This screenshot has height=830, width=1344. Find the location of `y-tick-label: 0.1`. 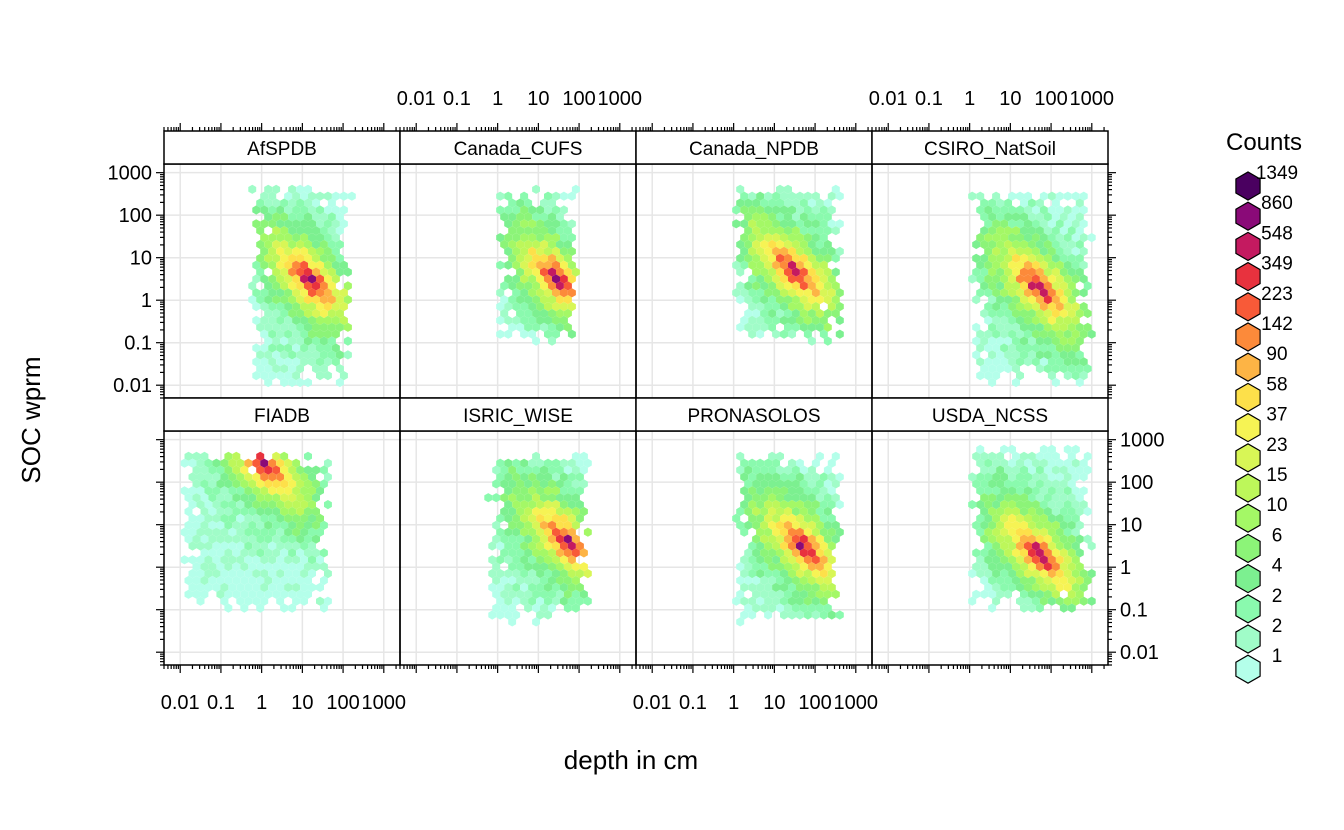

y-tick-label: 0.1 is located at coordinates (138, 344).